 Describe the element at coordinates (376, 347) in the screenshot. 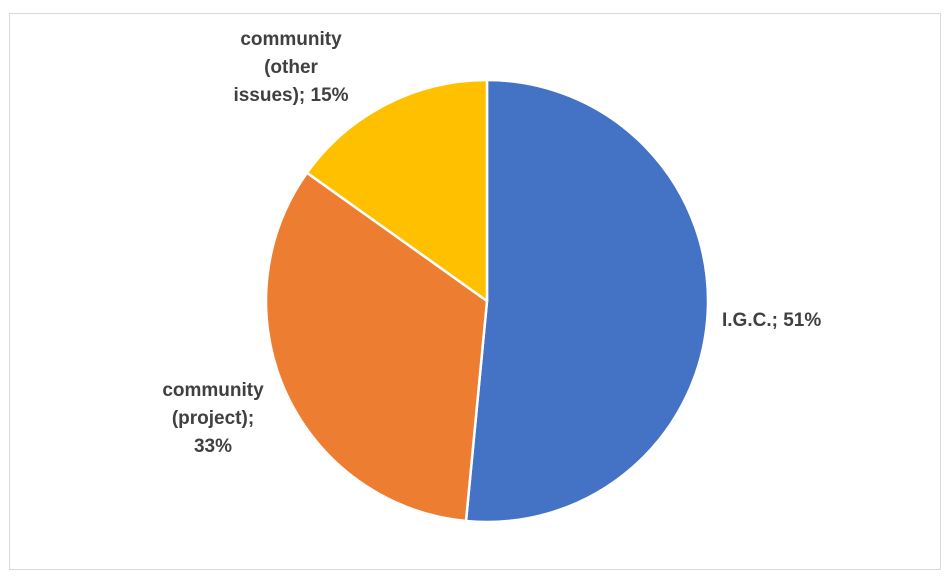

I see `slice-community-project` at that location.